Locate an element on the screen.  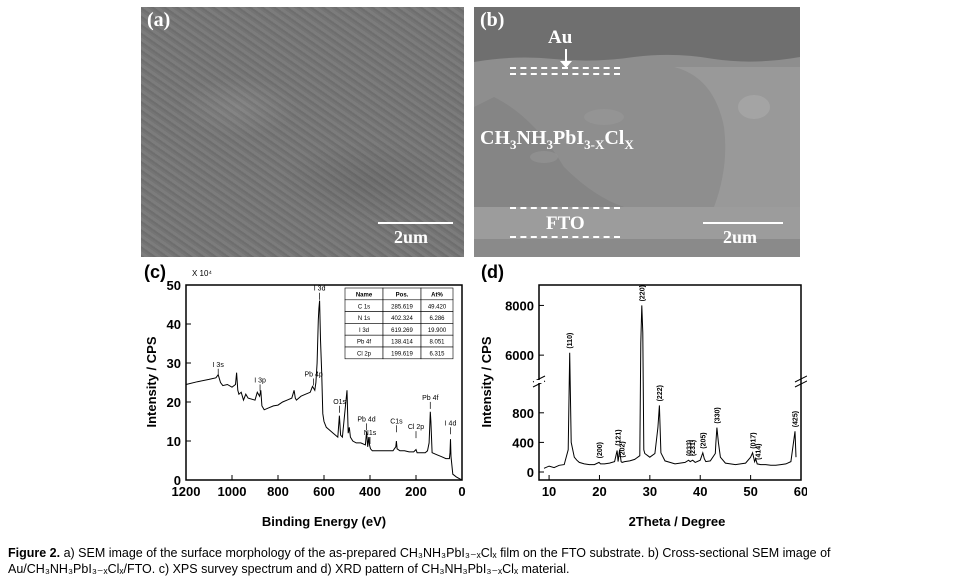
table-cell: 6.315 is located at coordinates (437, 355).